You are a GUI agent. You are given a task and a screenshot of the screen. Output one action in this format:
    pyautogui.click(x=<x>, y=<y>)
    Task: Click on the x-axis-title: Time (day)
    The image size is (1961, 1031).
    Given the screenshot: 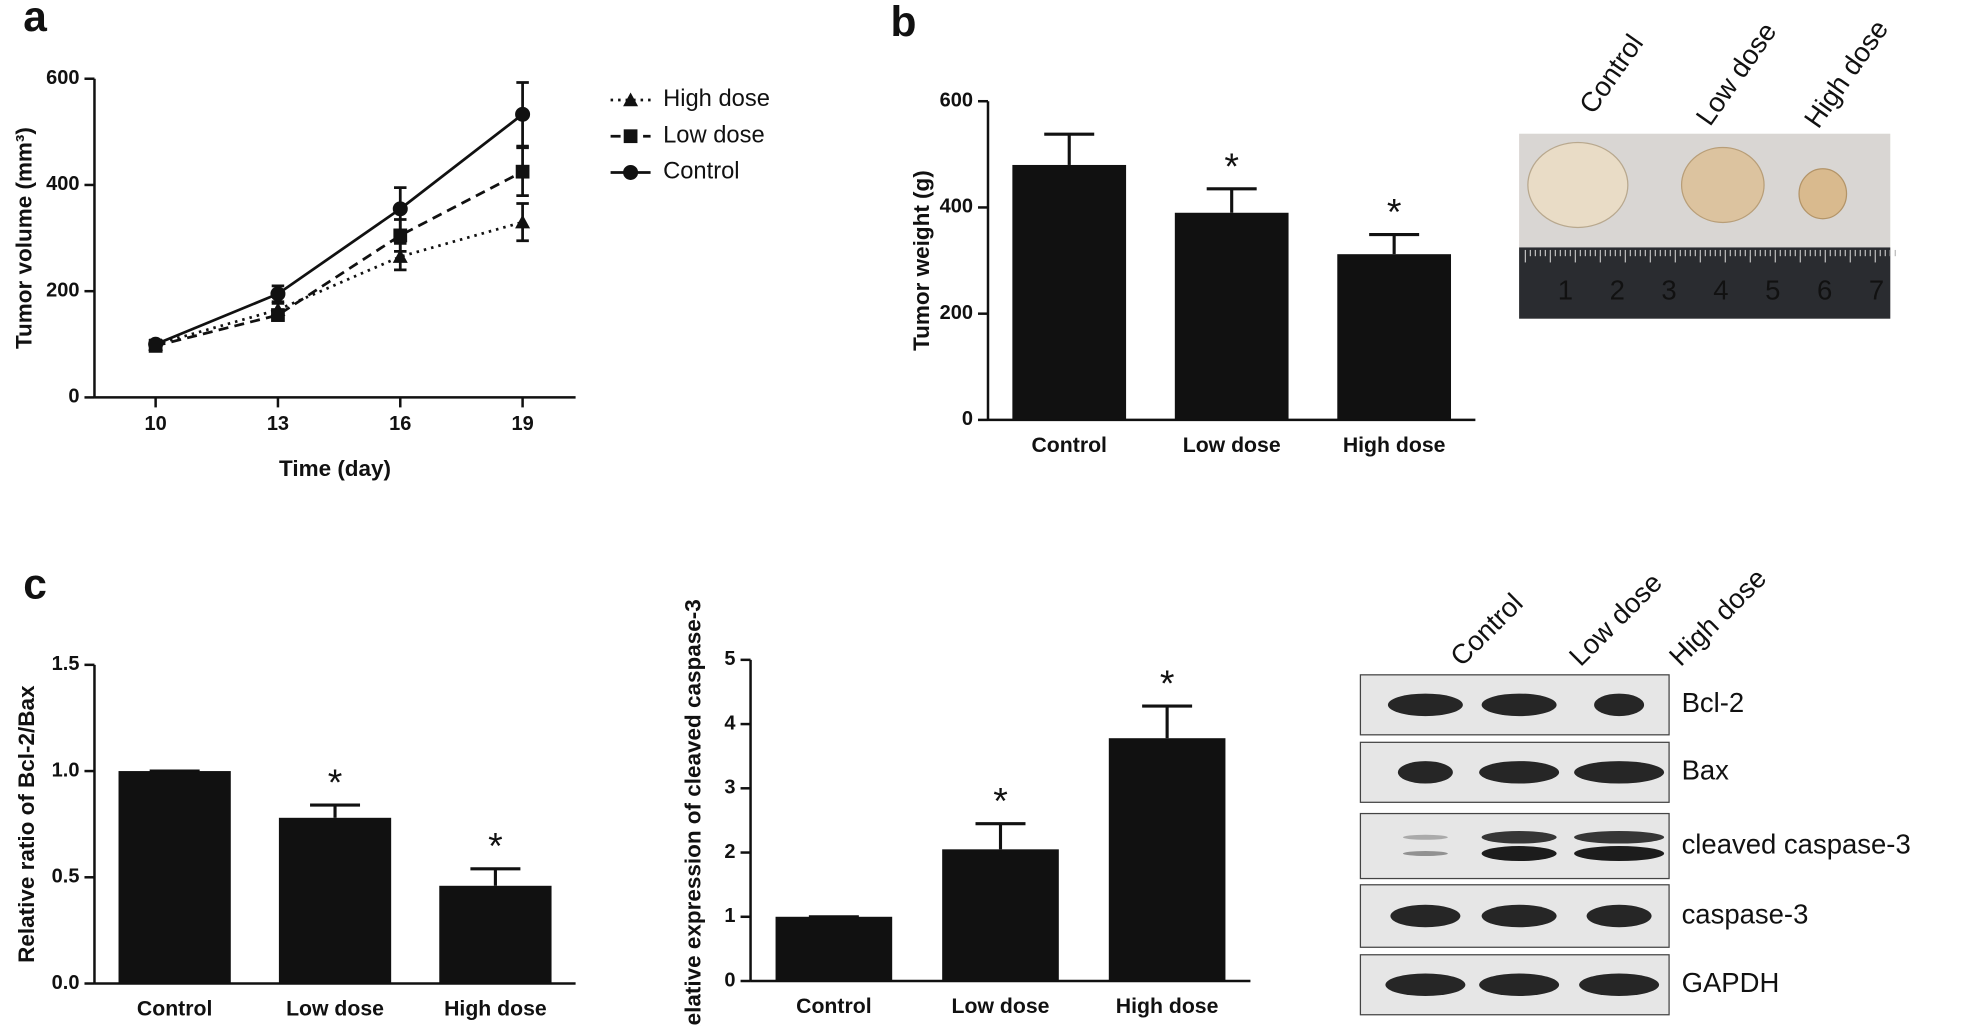 What is the action you would take?
    pyautogui.click(x=335, y=468)
    